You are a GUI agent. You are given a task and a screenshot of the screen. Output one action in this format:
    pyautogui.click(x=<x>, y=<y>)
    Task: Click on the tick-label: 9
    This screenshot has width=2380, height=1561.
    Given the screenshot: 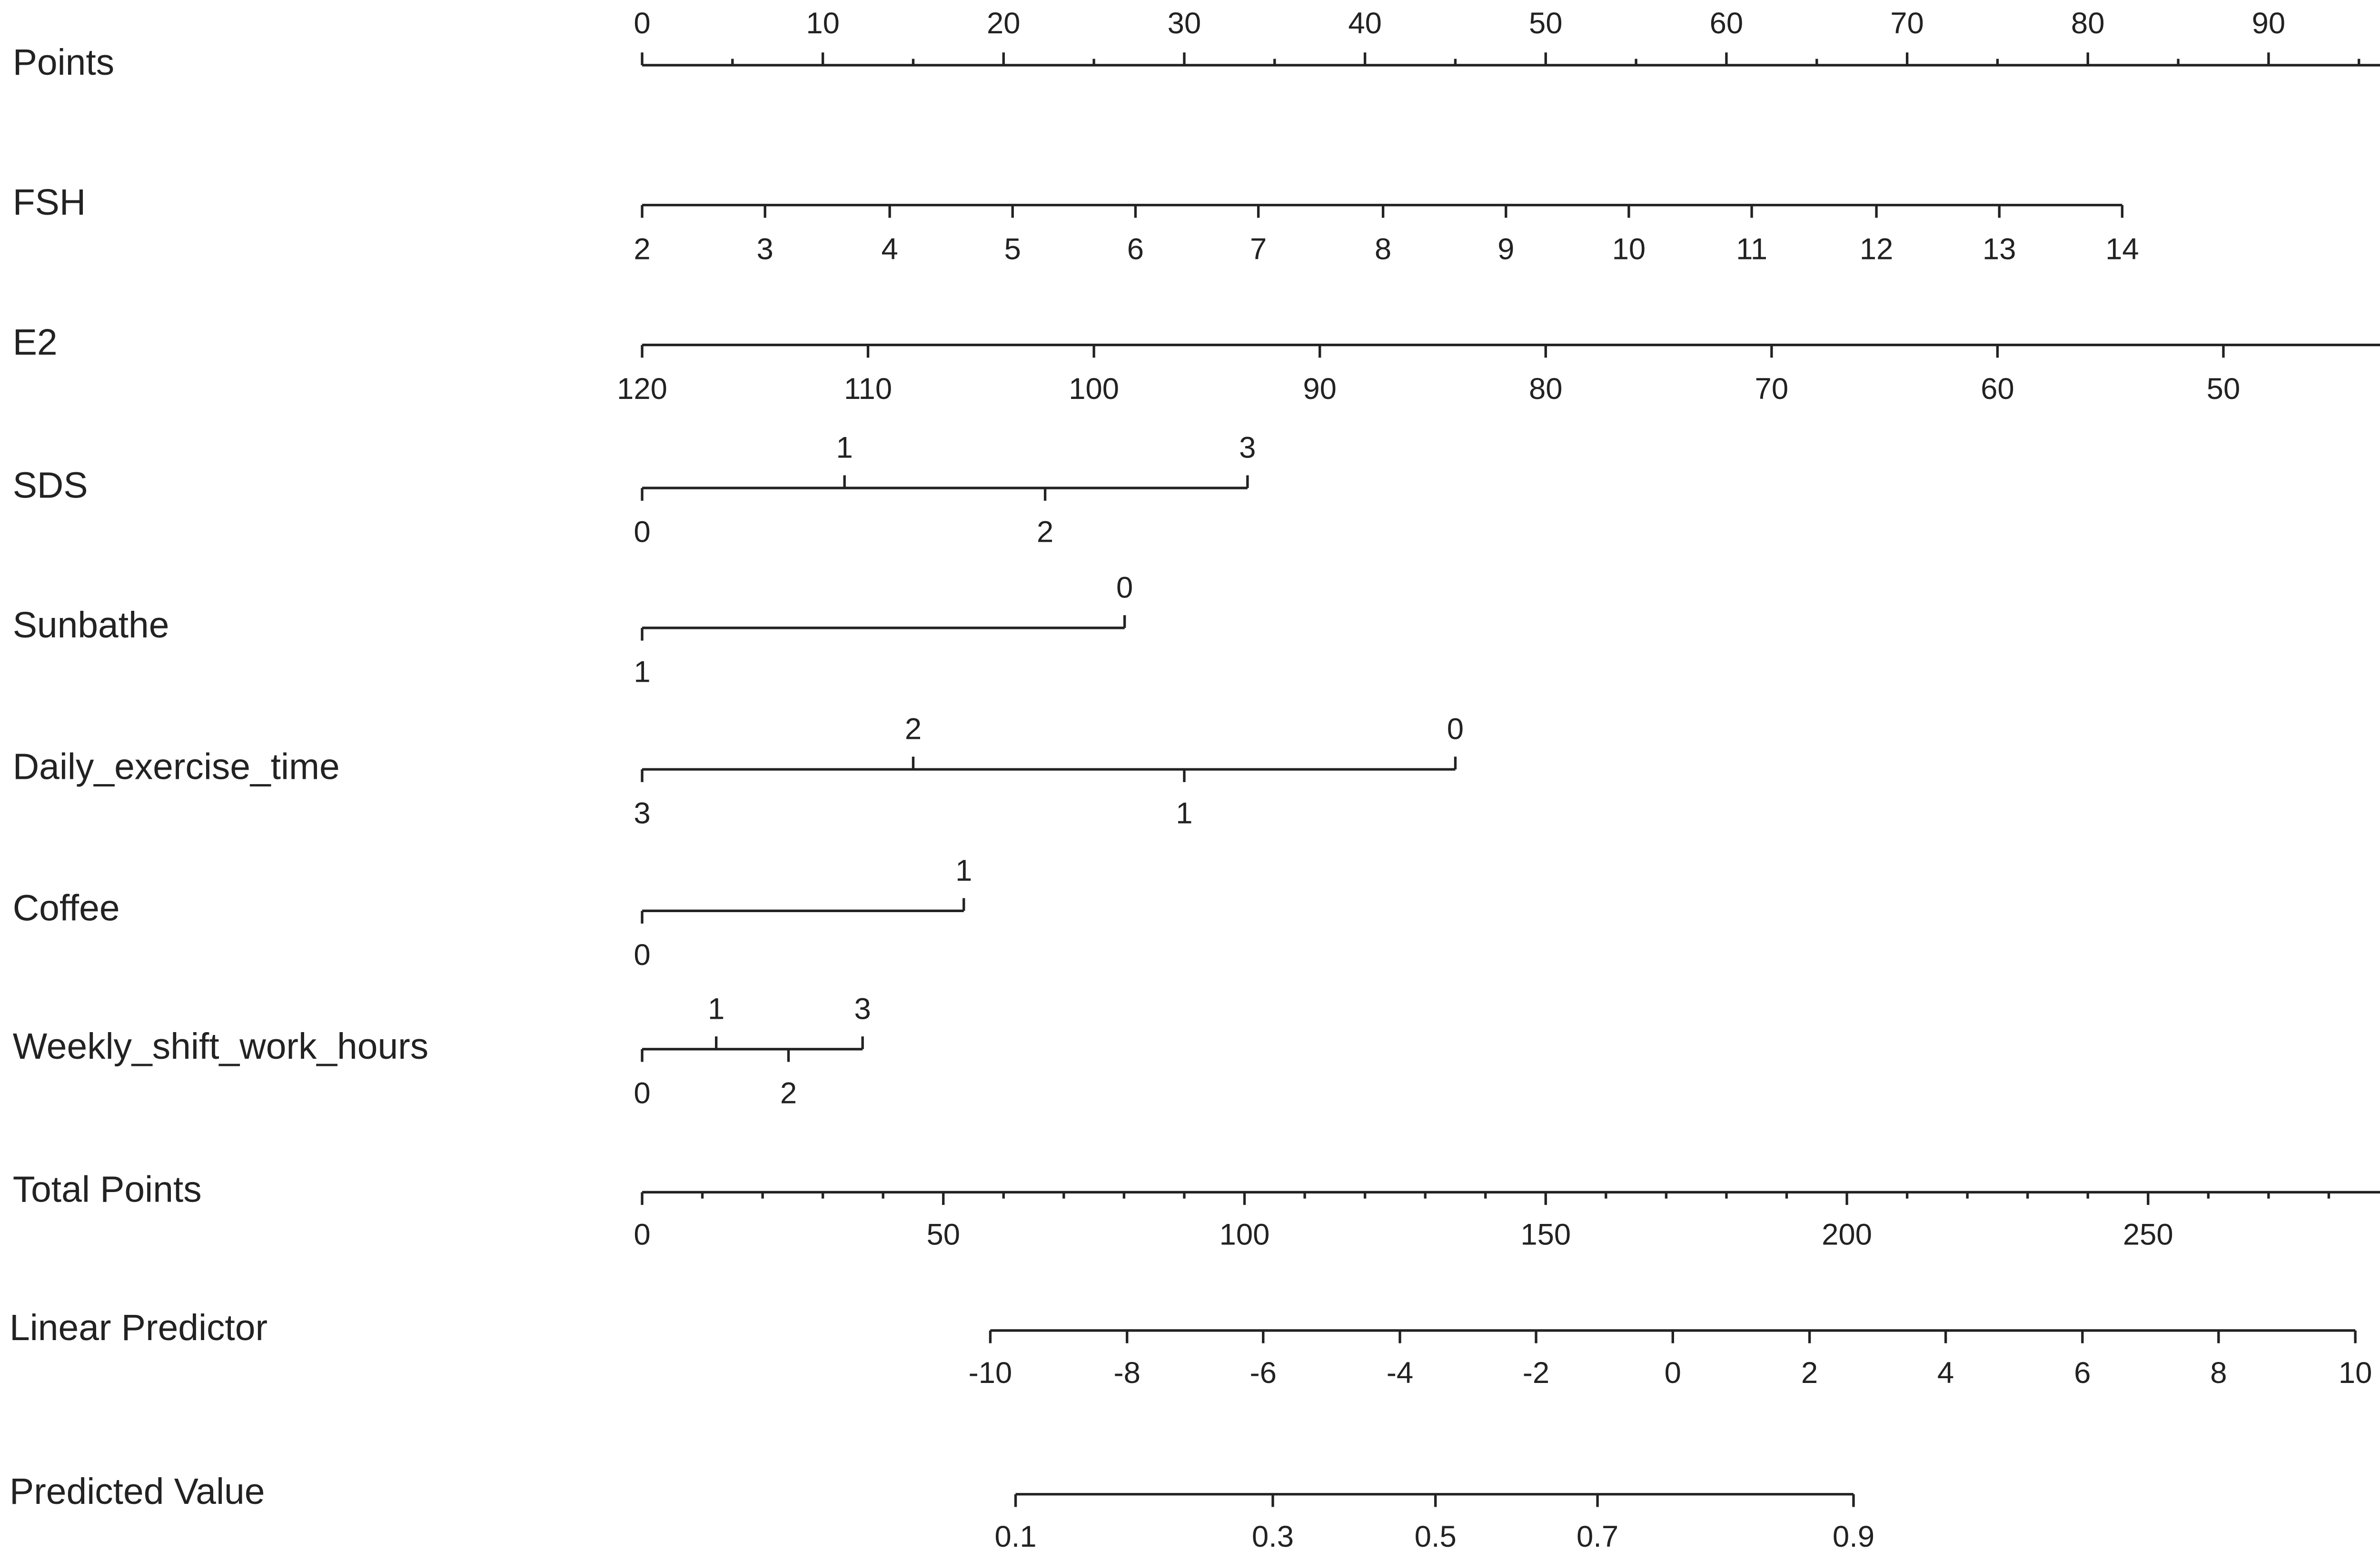 What is the action you would take?
    pyautogui.click(x=1505, y=249)
    